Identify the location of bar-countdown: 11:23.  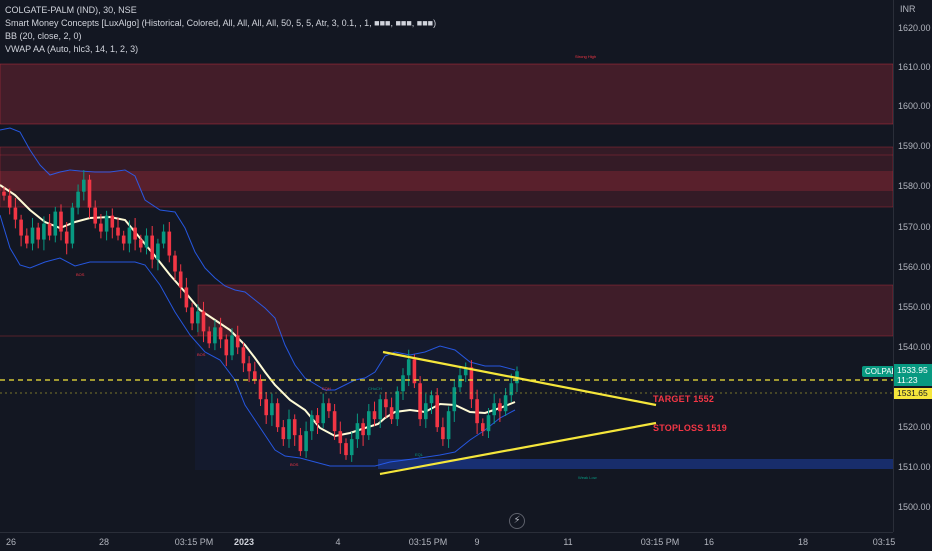
(907, 380).